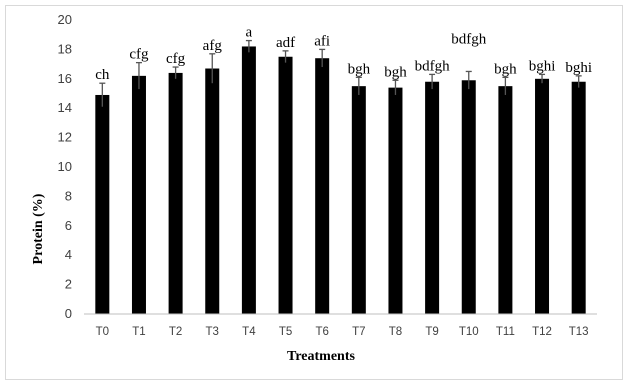  I want to click on x-tick-label: T3, so click(212, 332).